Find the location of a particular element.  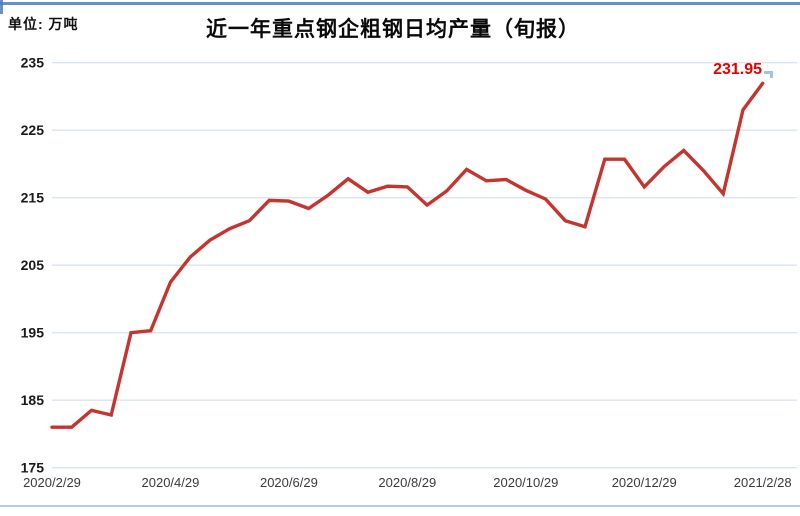

window-left-border is located at coordinates (1, 7).